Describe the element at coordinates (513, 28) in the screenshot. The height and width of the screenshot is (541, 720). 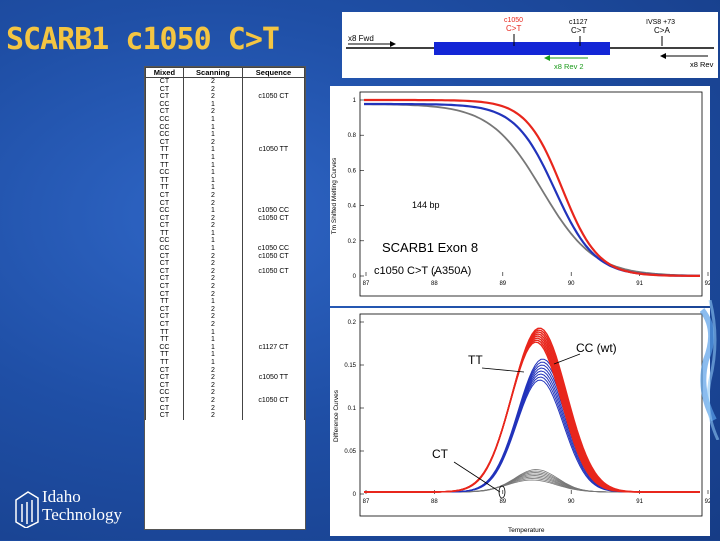
I see `c1050-change: C>T` at that location.